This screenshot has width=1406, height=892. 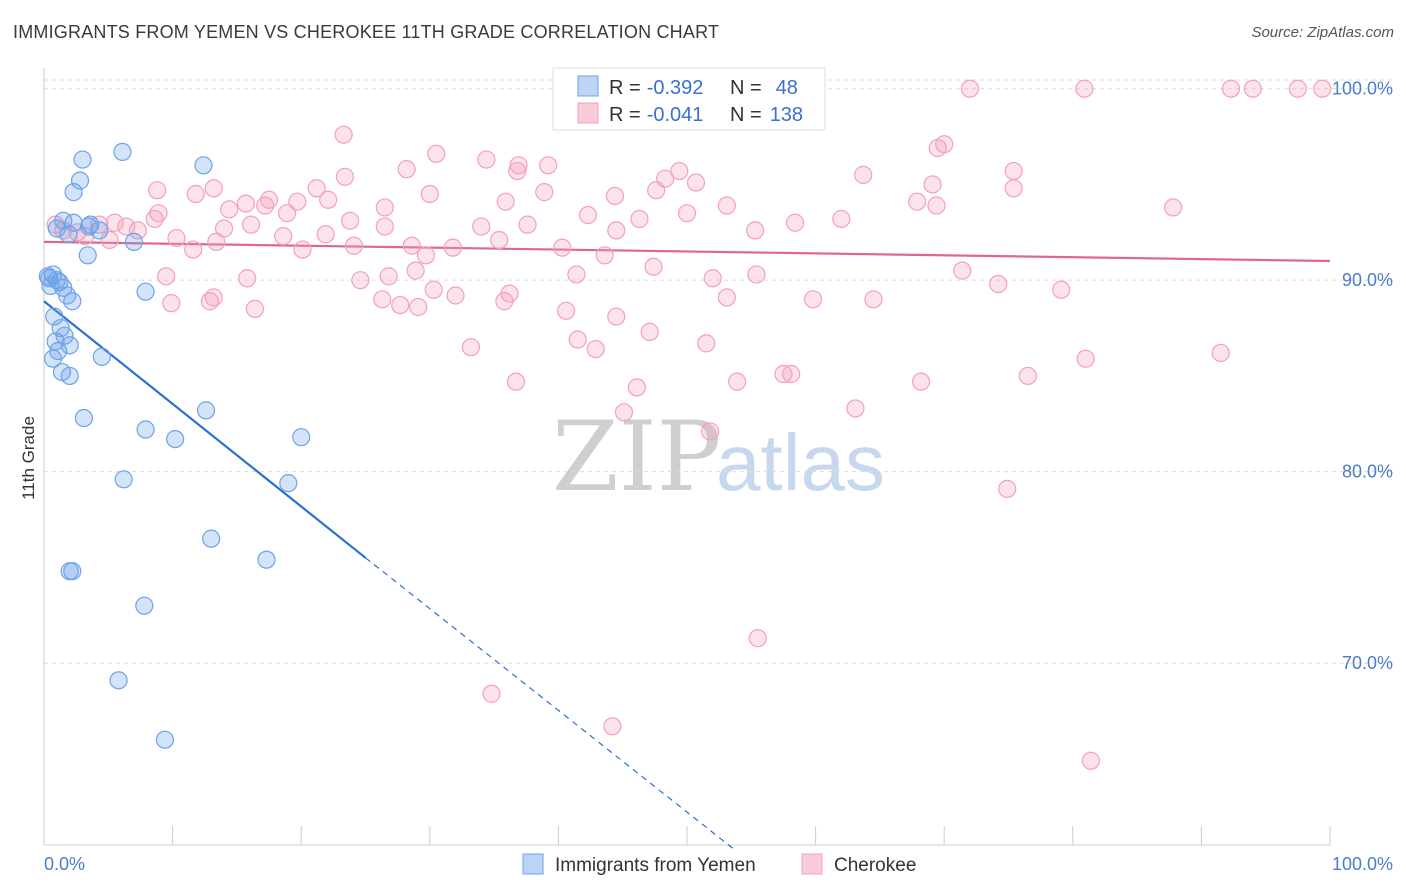 I want to click on legend-r-yemen: -0.392, so click(x=675, y=88).